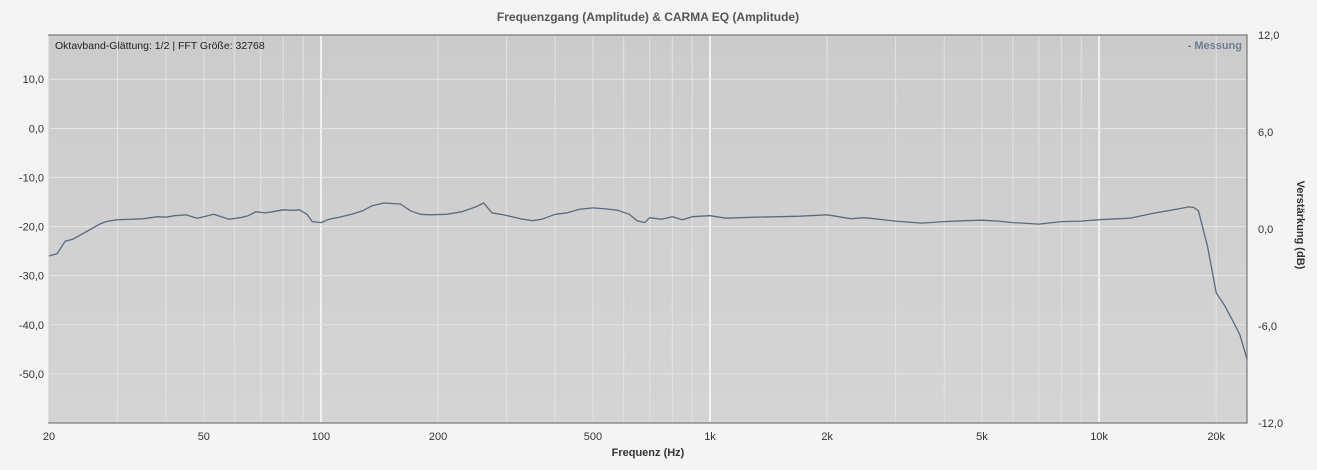 The image size is (1317, 470). Describe the element at coordinates (1216, 437) in the screenshot. I see `x-tick-label: 20k` at that location.